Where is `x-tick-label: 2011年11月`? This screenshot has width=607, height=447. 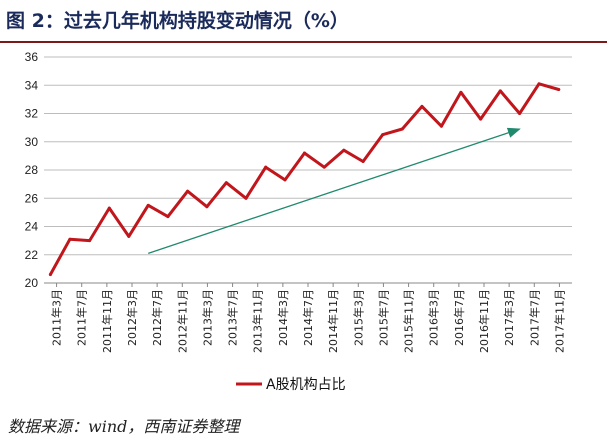 x-tick-label: 2011年11月 is located at coordinates (107, 321).